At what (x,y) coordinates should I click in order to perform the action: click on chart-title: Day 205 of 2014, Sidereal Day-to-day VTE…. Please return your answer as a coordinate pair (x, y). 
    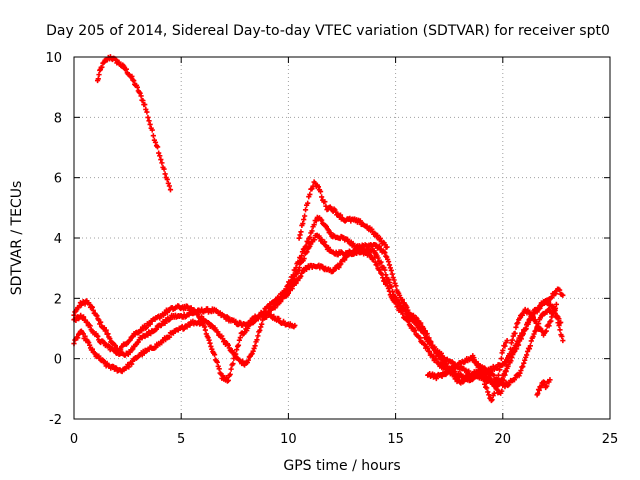
    Looking at the image, I should click on (328, 31).